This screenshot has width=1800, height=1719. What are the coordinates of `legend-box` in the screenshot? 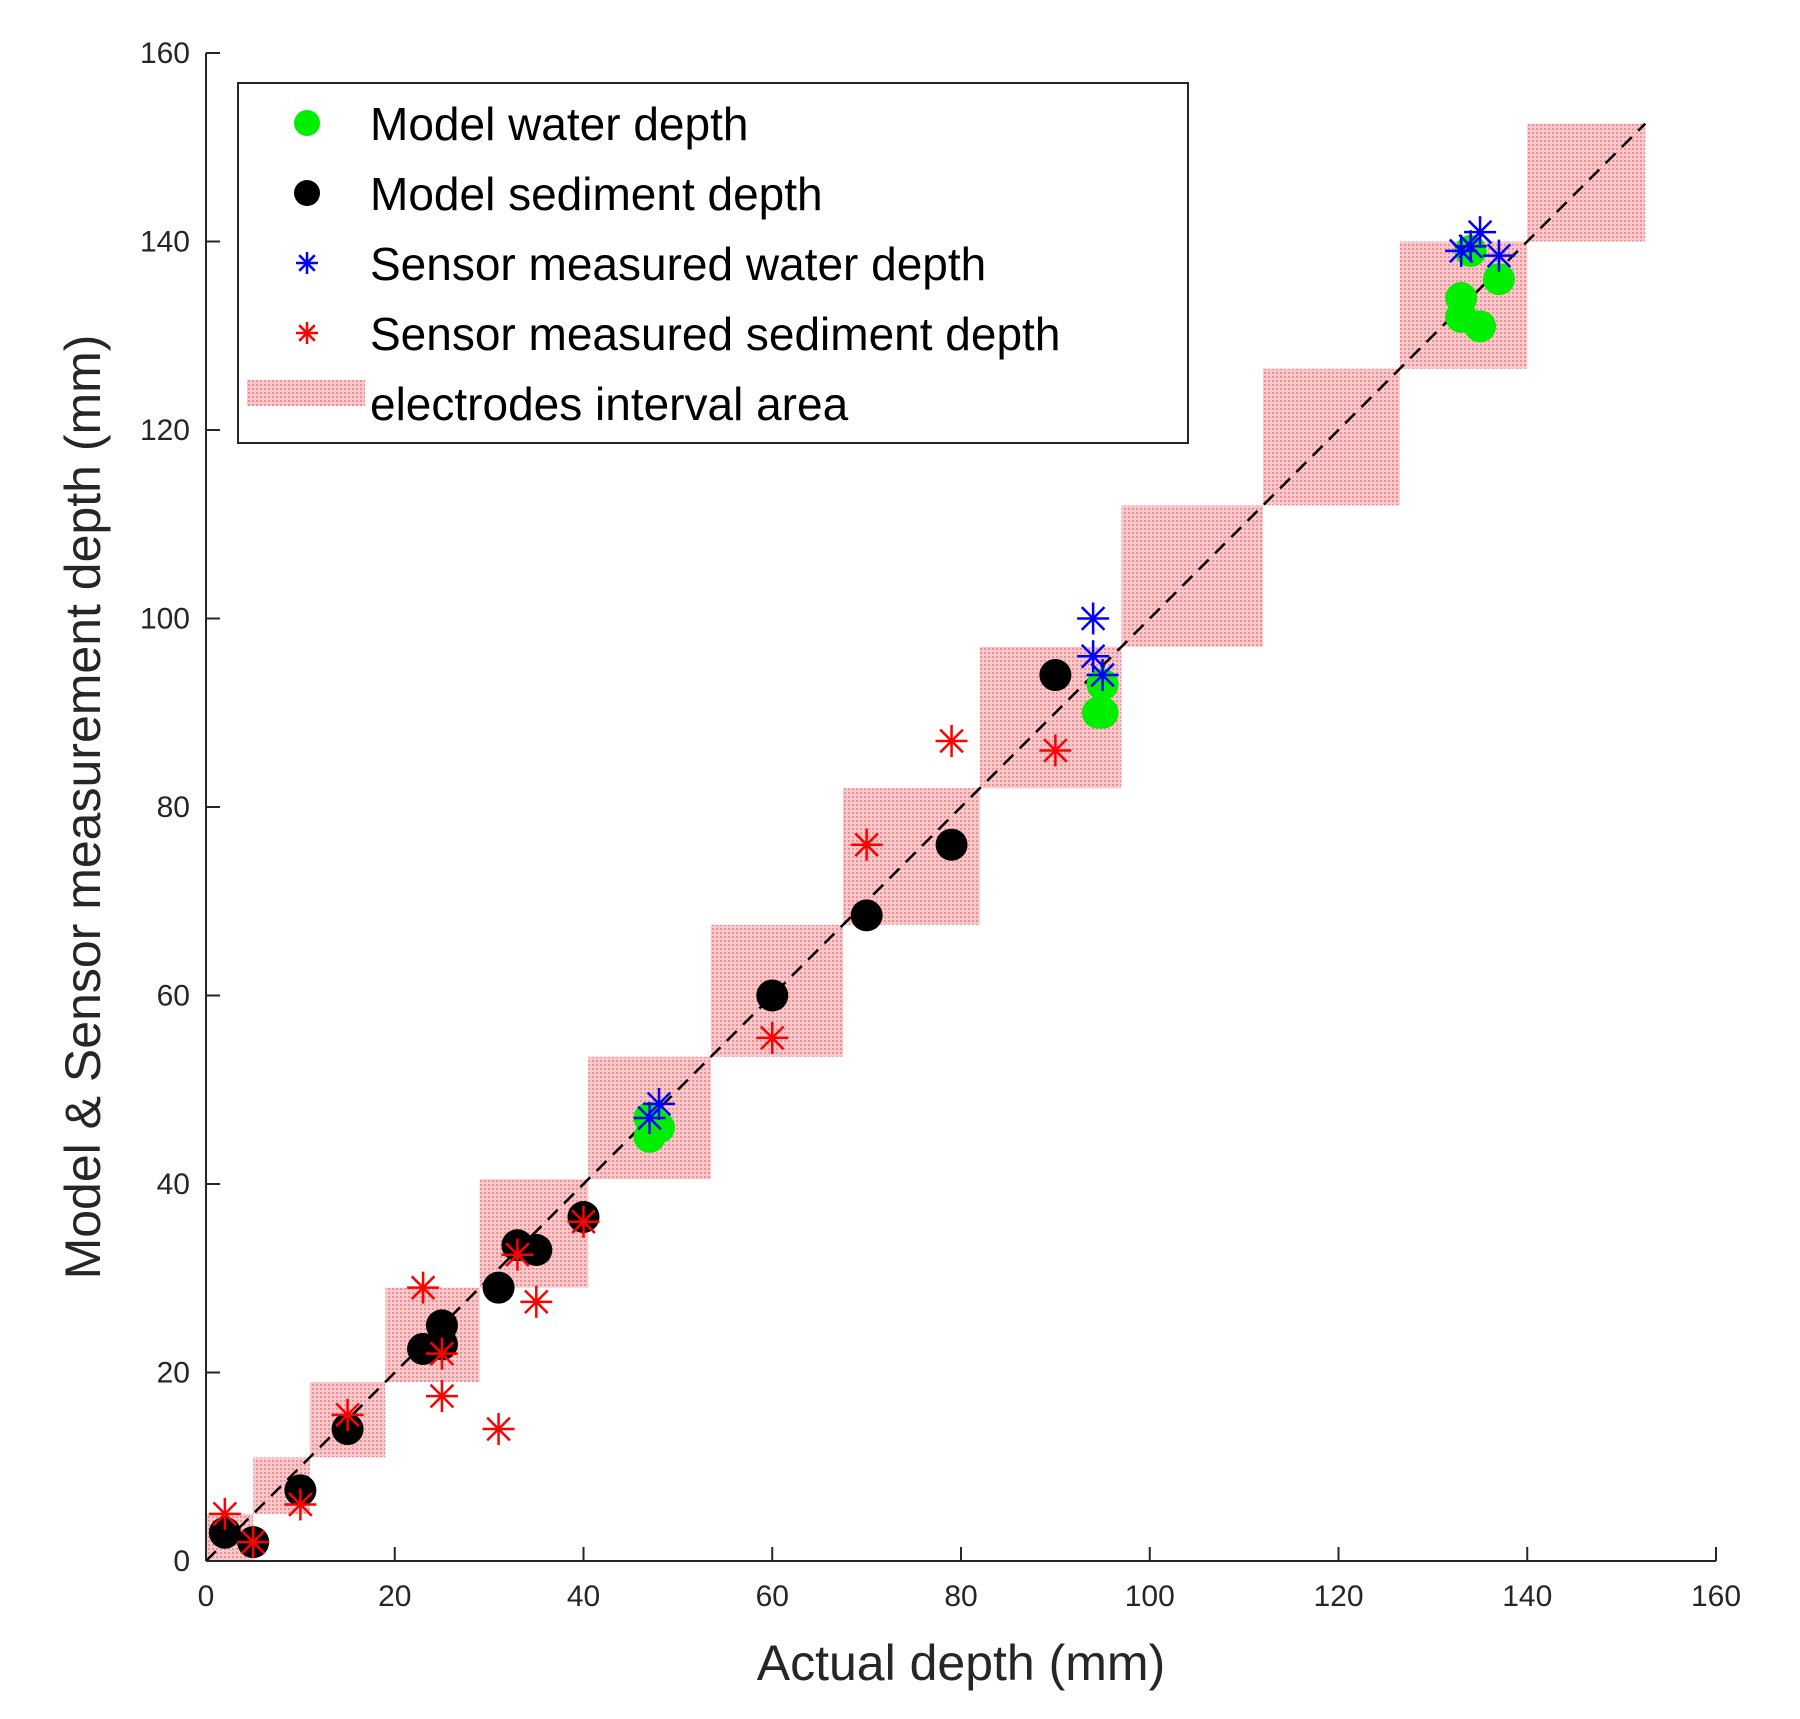 It's located at (713, 263).